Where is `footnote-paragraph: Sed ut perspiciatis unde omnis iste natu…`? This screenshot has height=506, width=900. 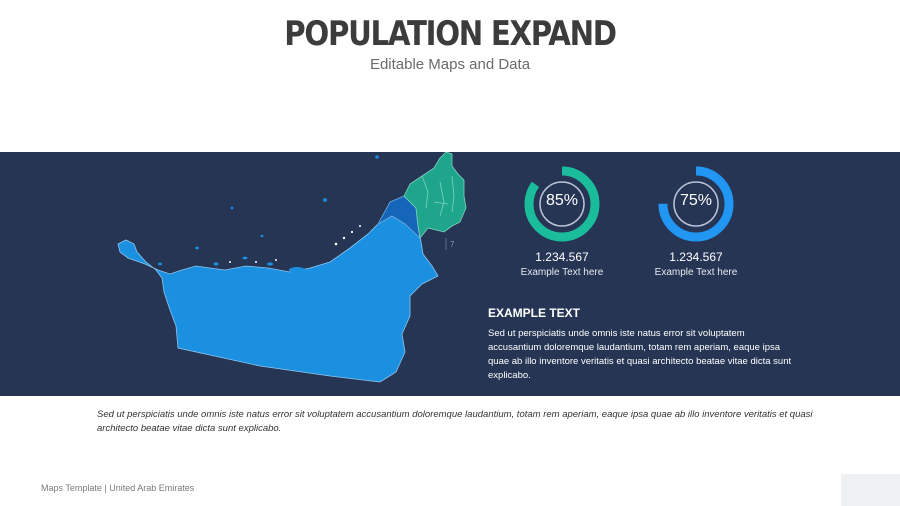
footnote-paragraph: Sed ut perspiciatis unde omnis iste natu… is located at coordinates (455, 421).